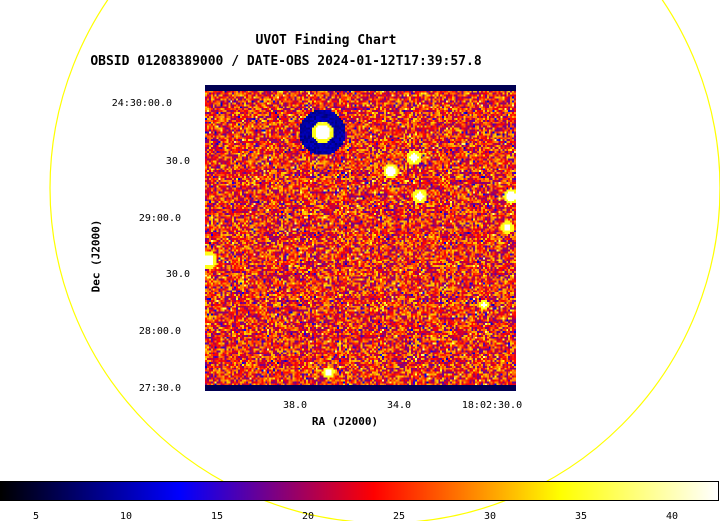  I want to click on colorbar-label: 20, so click(308, 516).